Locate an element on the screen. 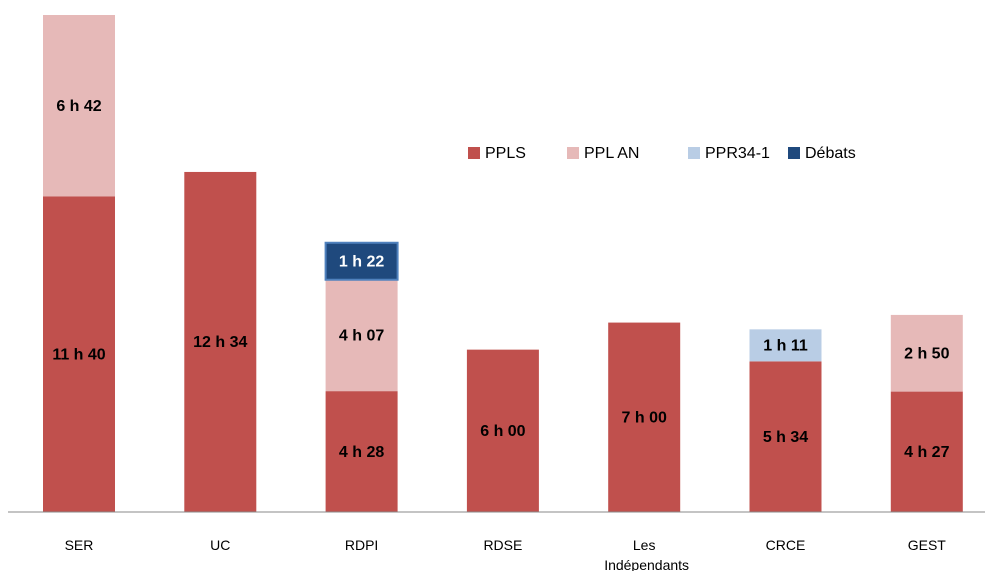 Image resolution: width=985 pixels, height=571 pixels. data-label: 4 h 27 is located at coordinates (926, 452).